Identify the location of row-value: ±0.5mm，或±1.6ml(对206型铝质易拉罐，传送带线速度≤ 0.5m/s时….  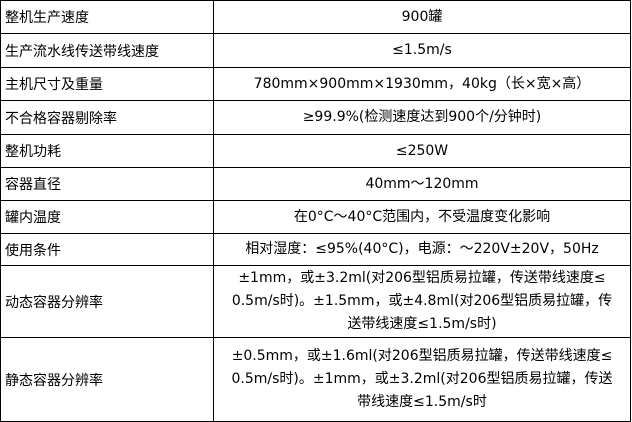
(422, 379).